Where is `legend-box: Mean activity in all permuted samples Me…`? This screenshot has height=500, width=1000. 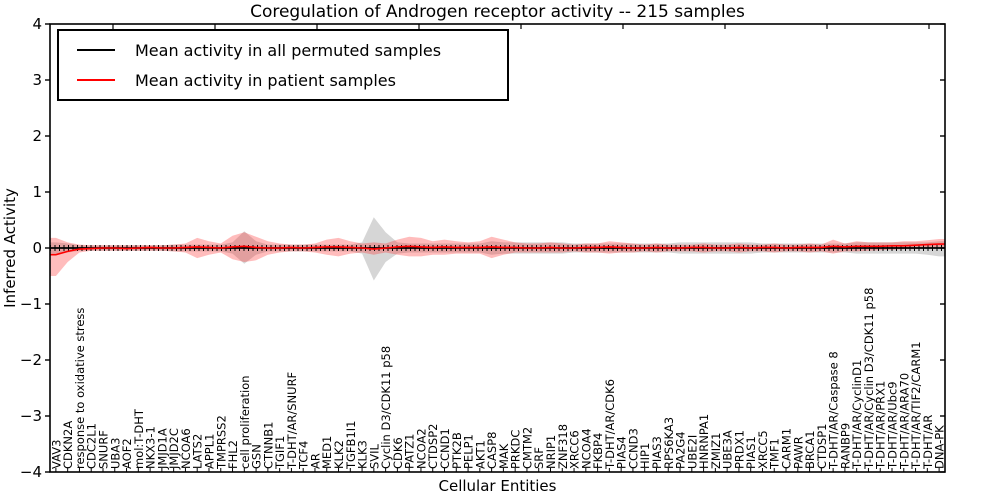 legend-box: Mean activity in all permuted samples Me… is located at coordinates (283, 65).